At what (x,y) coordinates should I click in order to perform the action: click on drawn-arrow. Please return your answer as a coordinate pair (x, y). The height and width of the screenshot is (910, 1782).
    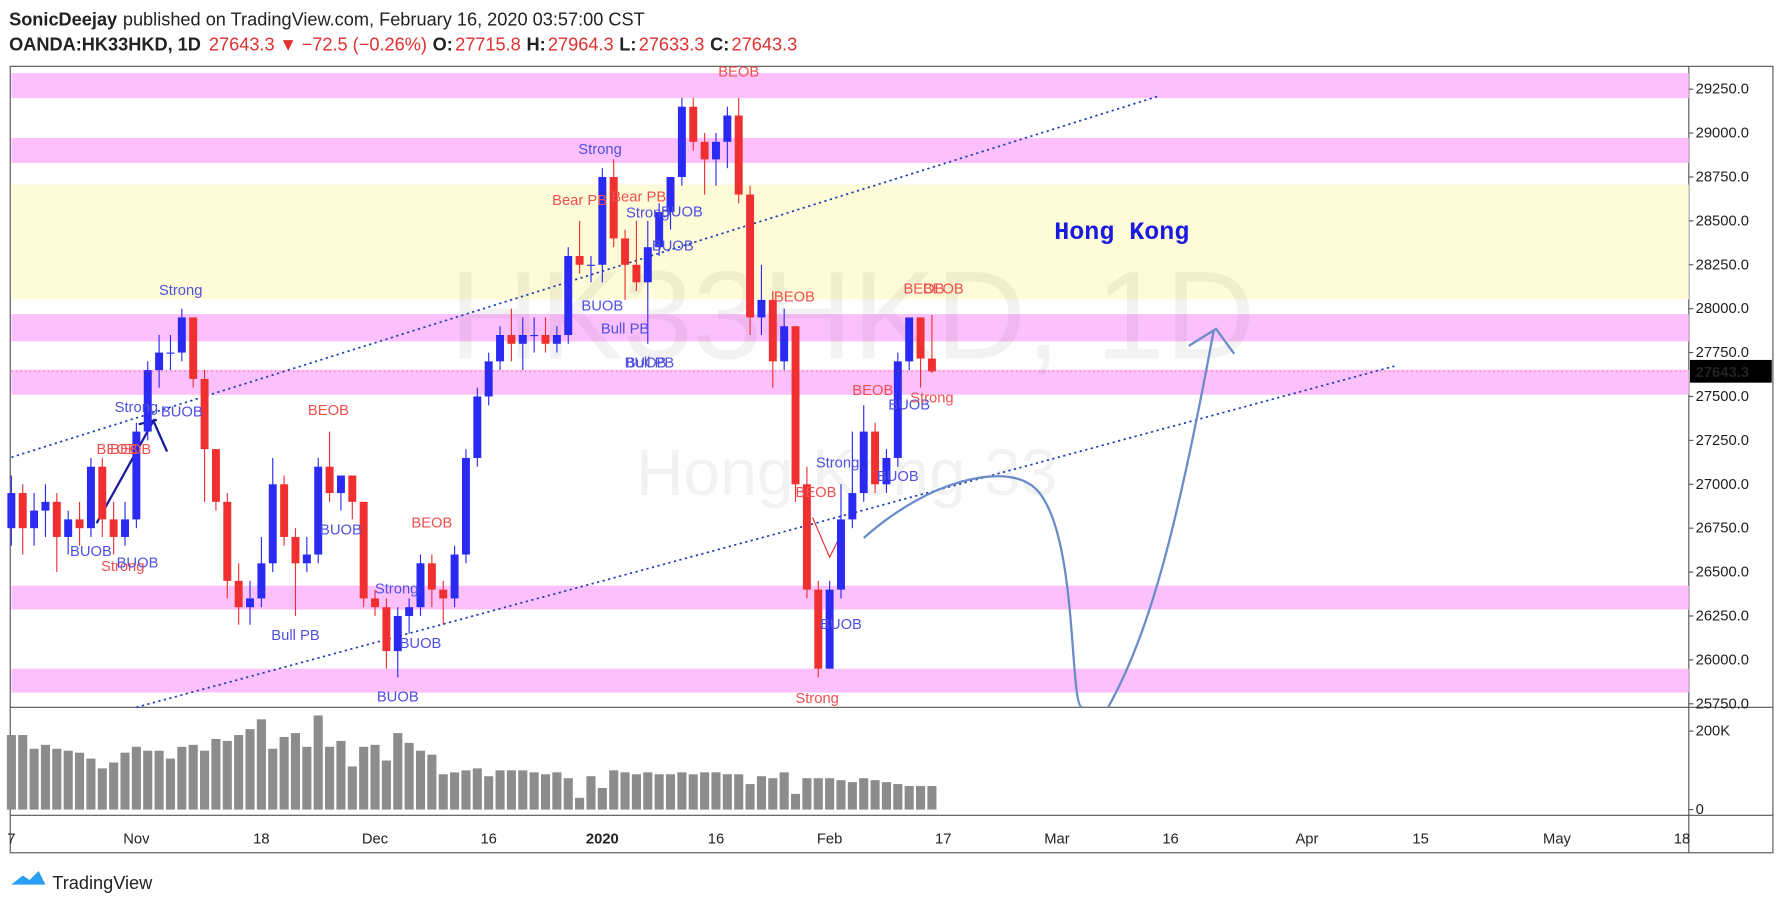
    Looking at the image, I should click on (132, 471).